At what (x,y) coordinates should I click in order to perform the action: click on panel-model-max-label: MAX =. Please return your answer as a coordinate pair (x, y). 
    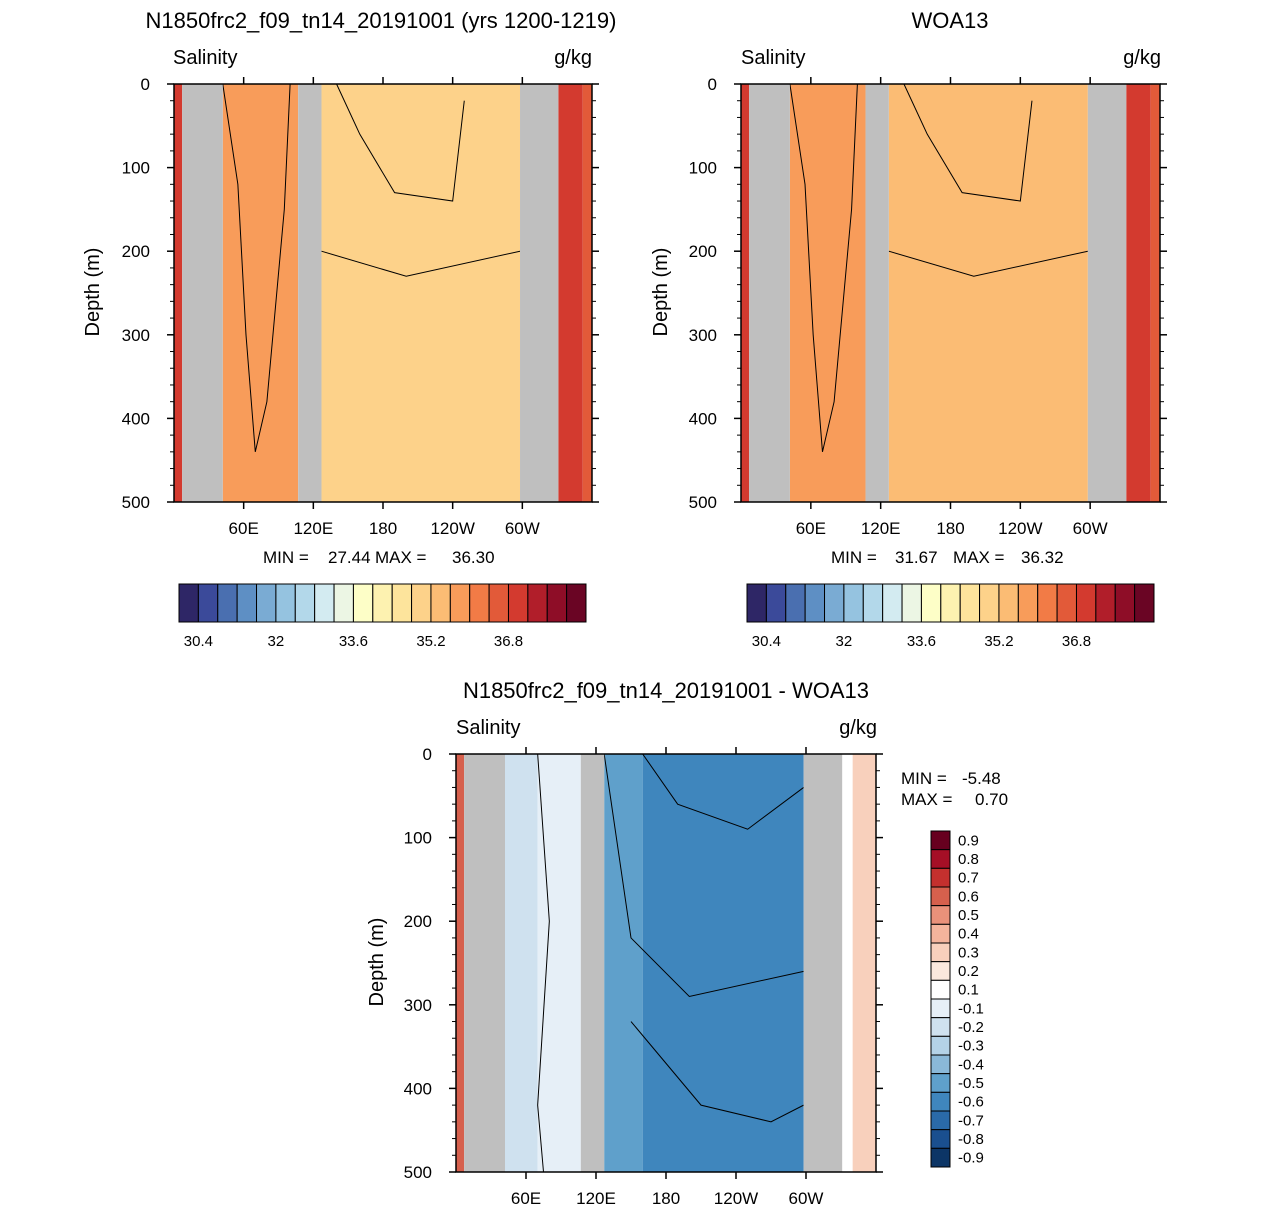
    Looking at the image, I should click on (401, 557).